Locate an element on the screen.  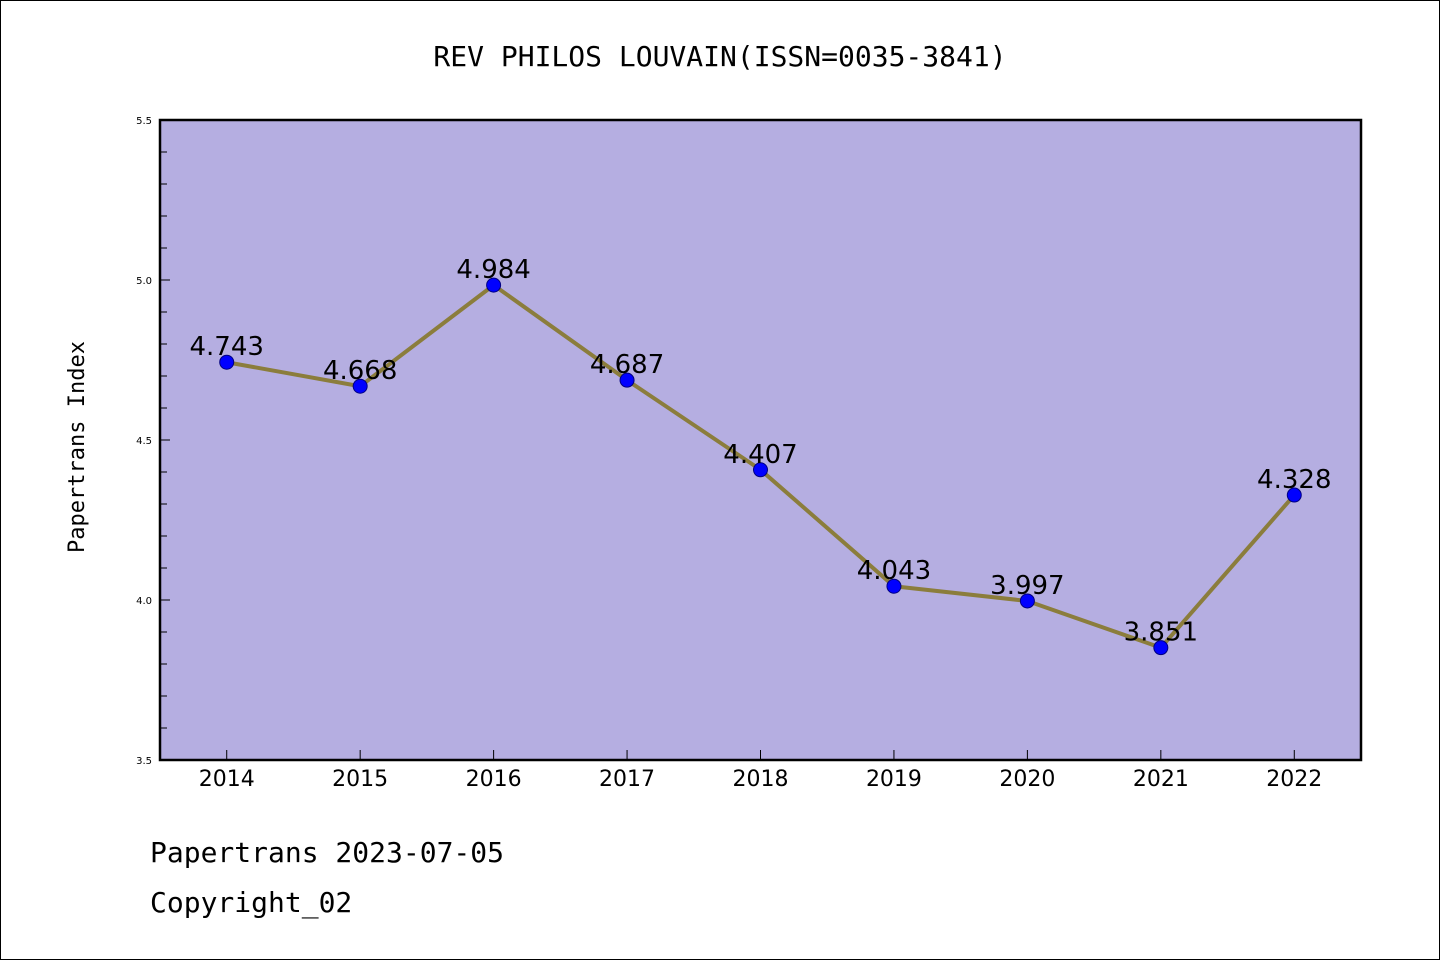
x-tick-label: 2019 is located at coordinates (894, 779).